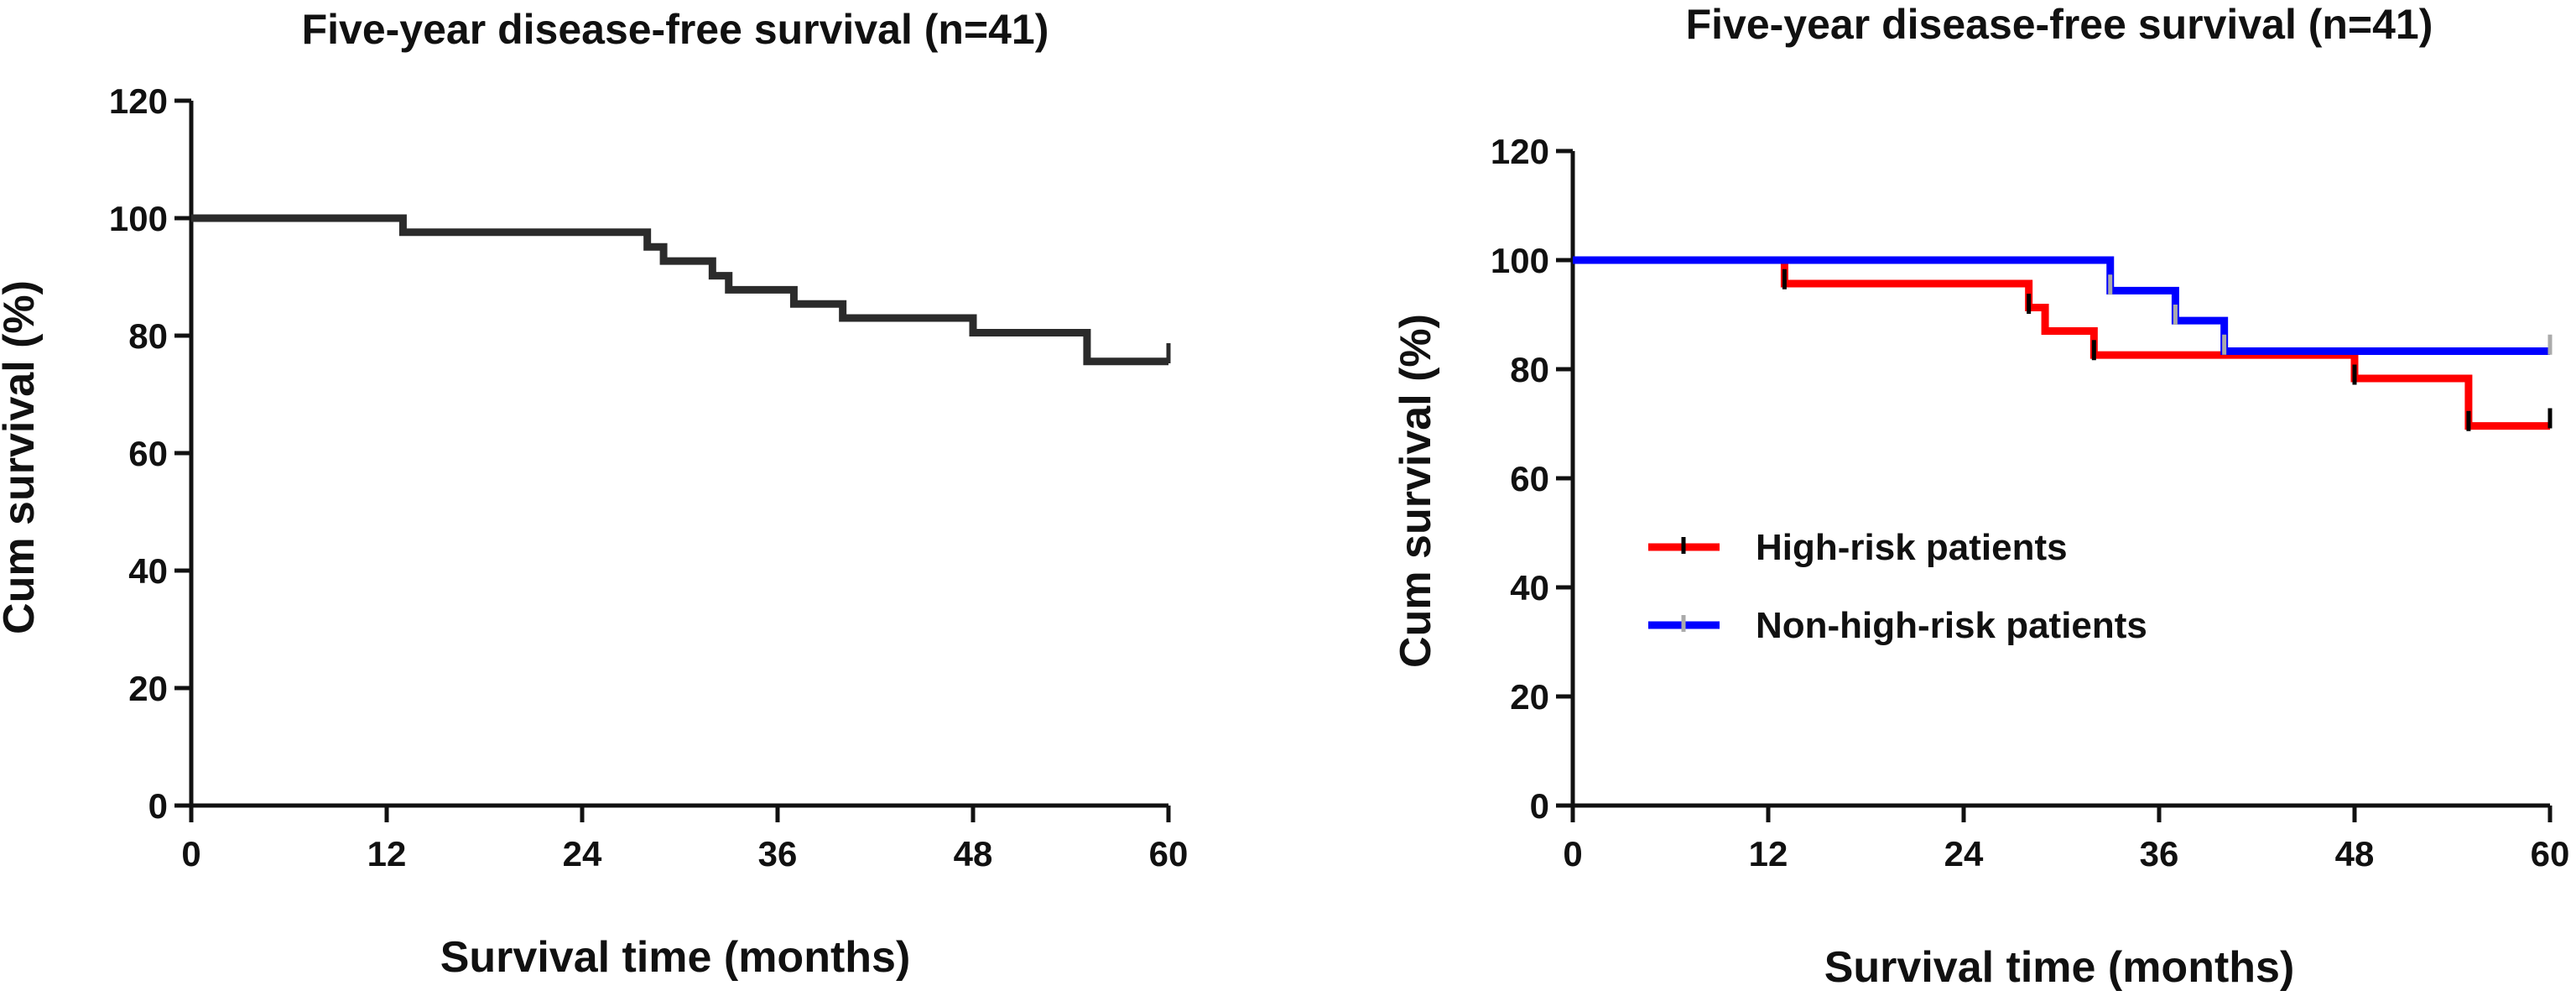  I want to click on right-y-tick-label: 120, so click(1520, 151).